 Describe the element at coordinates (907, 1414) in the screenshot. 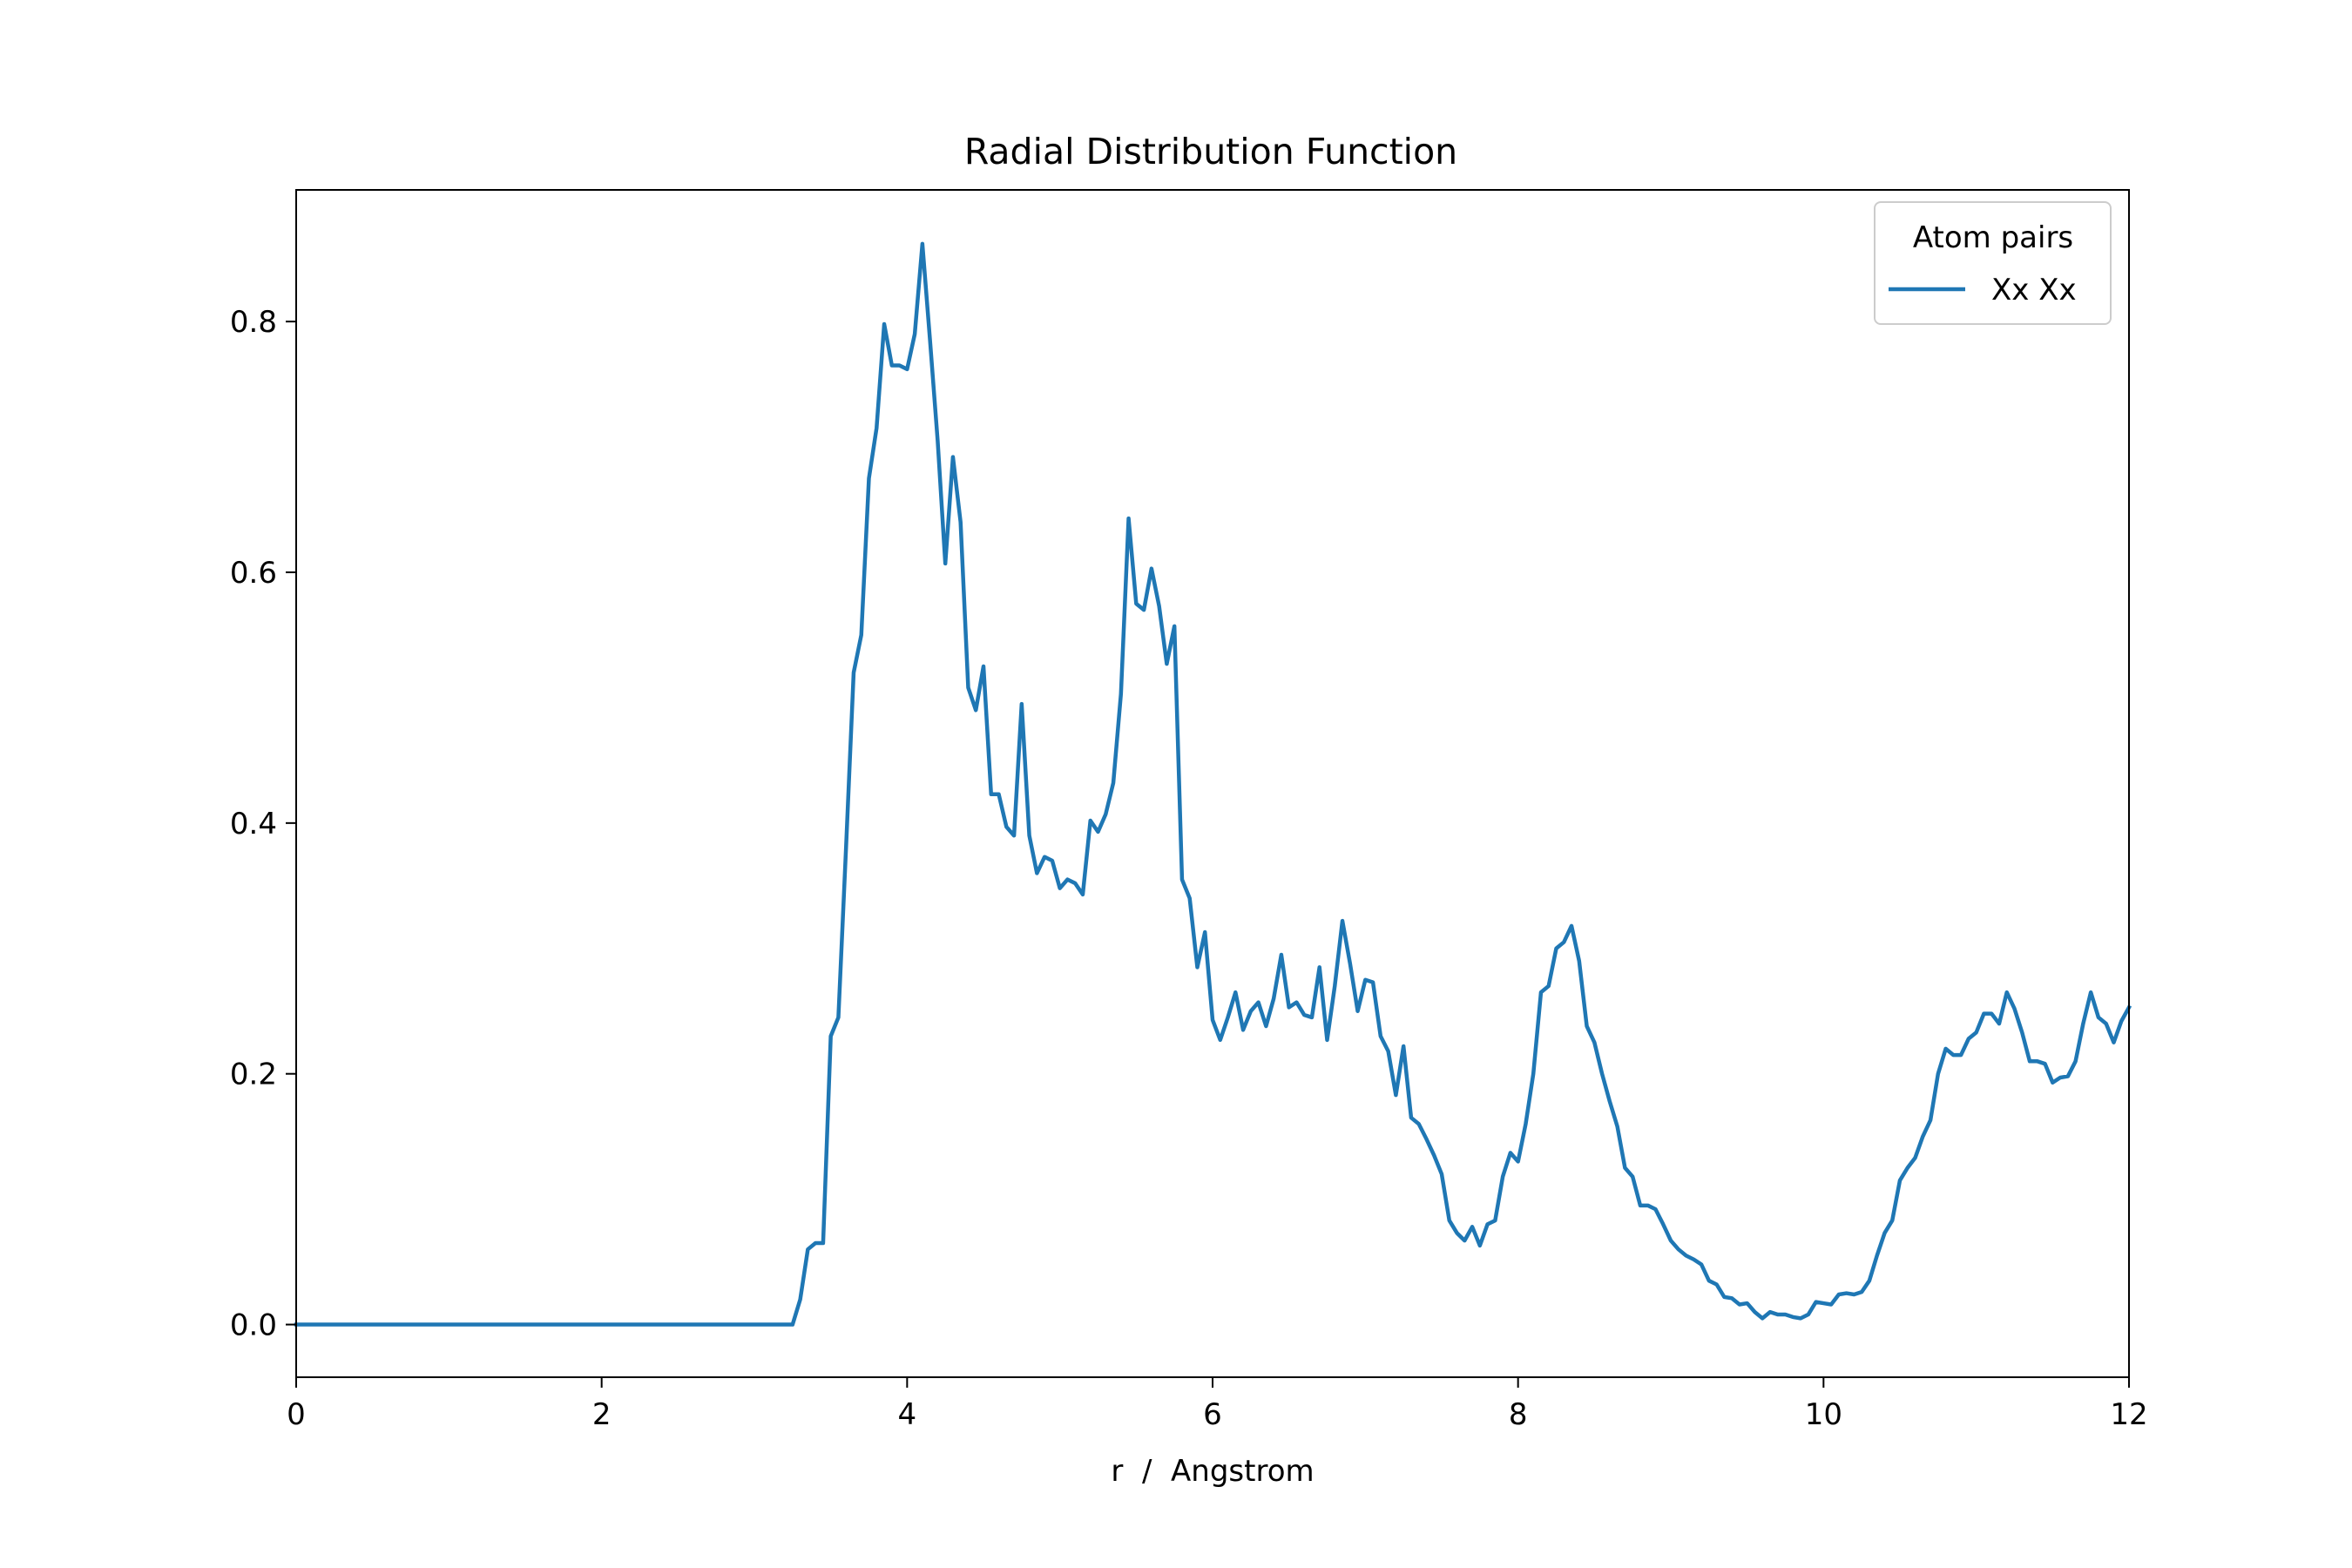

I see `x-tick-label: 4` at that location.